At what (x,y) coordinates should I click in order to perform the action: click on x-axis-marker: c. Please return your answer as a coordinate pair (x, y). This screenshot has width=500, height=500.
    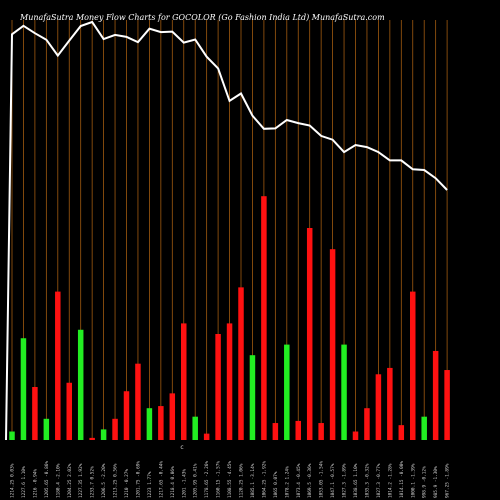
    Looking at the image, I should click on (181, 447).